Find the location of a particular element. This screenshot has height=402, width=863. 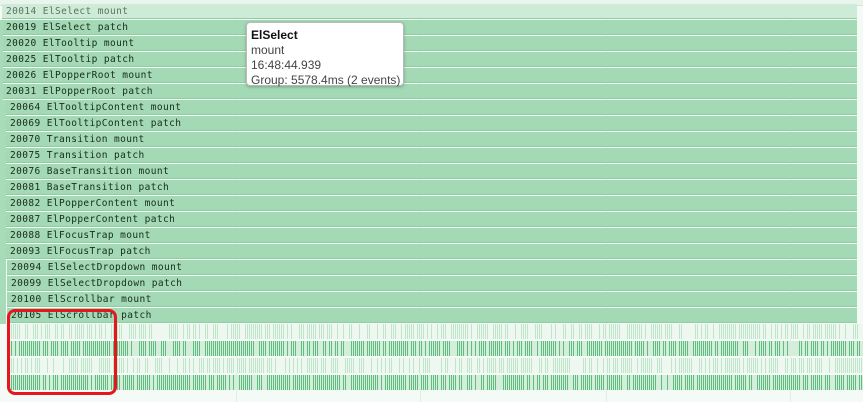

timeline-row: 20087 ElPopperContent patch is located at coordinates (431, 219).